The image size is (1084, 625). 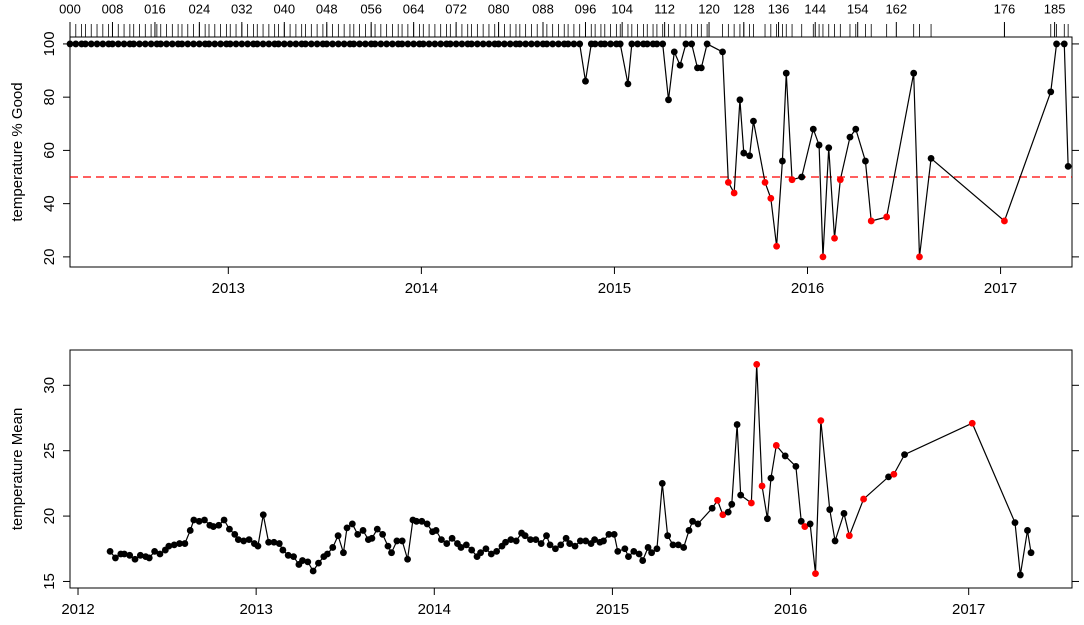 I want to click on y-tick-label: 80, so click(x=49, y=97).